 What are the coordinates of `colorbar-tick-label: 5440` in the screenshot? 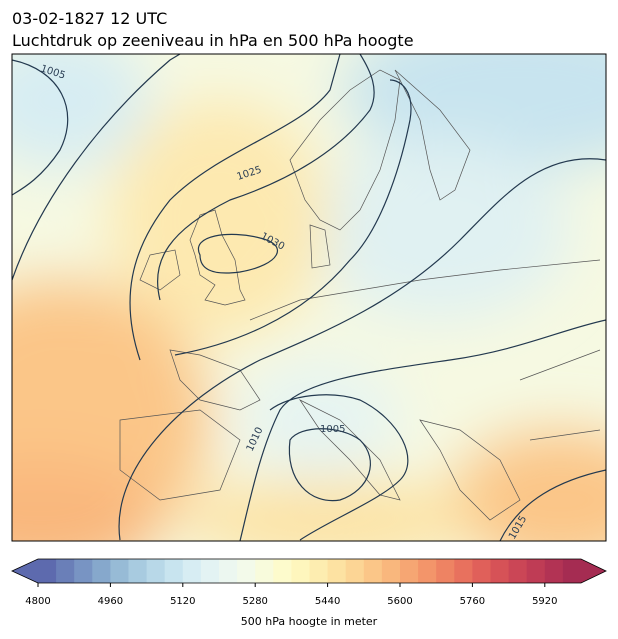 It's located at (327, 601).